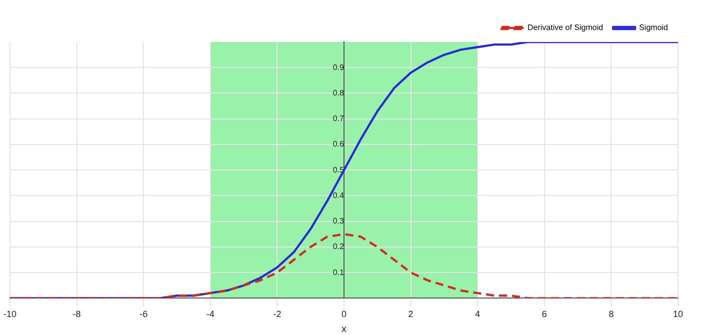 The height and width of the screenshot is (335, 703). I want to click on x-tick-label: 10, so click(678, 314).